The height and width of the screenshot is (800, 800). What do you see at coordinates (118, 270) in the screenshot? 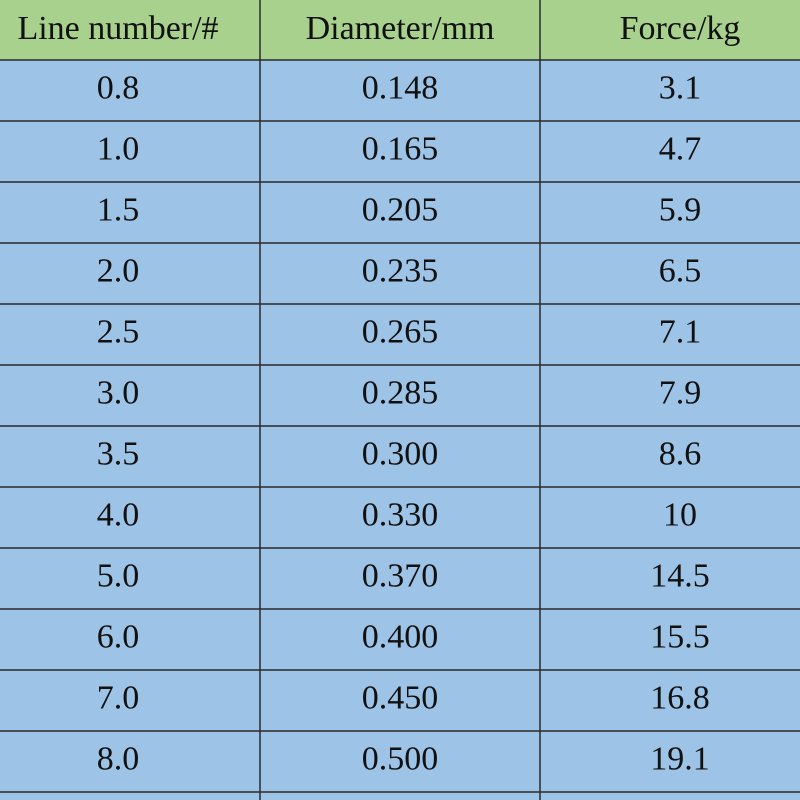
I see `table-cell: 2.0` at bounding box center [118, 270].